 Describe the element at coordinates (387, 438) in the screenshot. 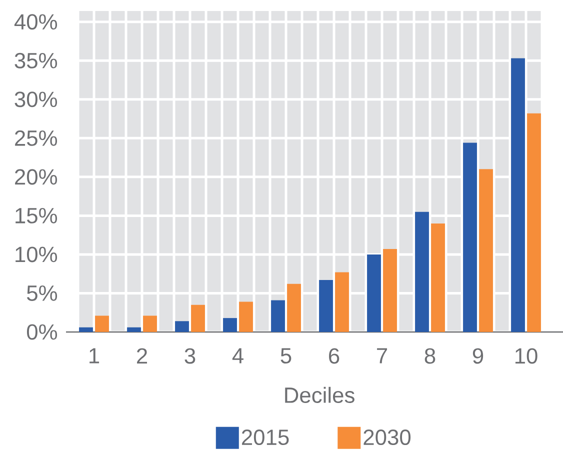

I see `legend-label: 2030` at that location.